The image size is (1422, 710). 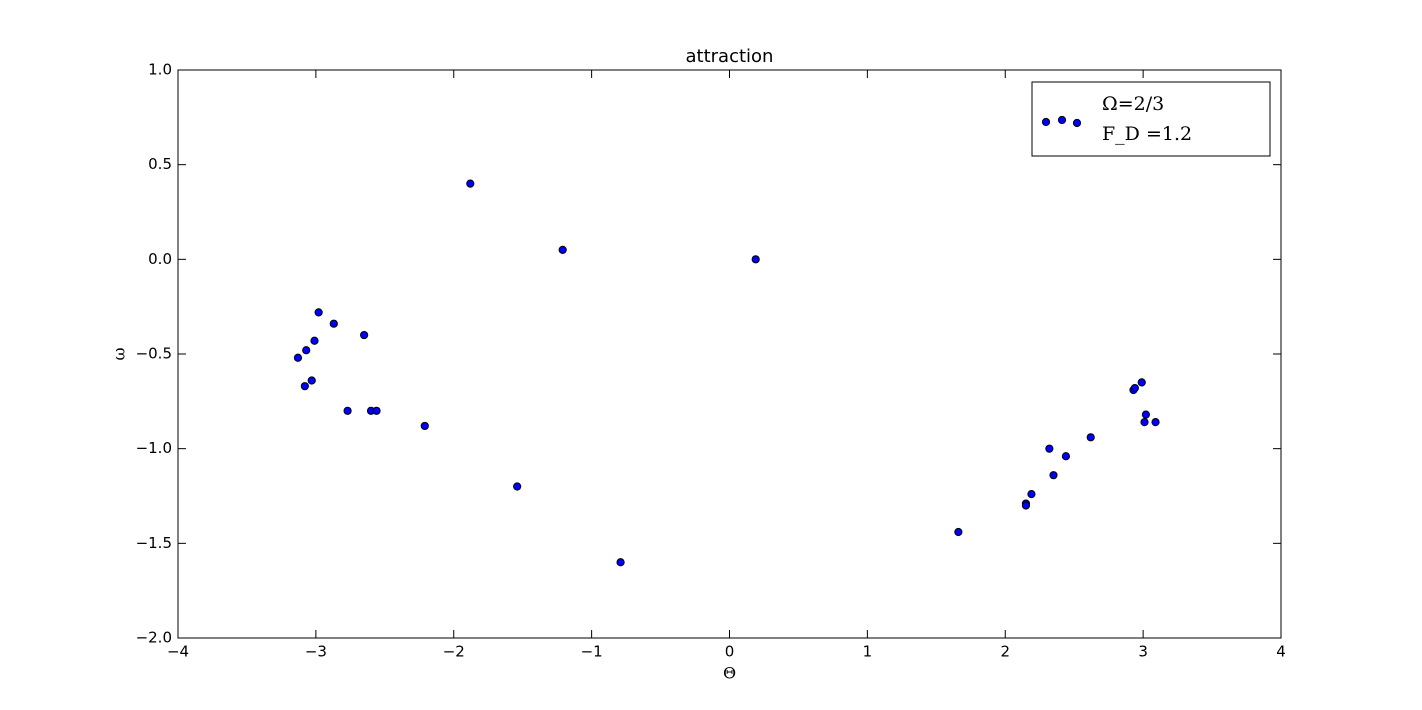 I want to click on y-tick-label: −1.5, so click(x=154, y=543).